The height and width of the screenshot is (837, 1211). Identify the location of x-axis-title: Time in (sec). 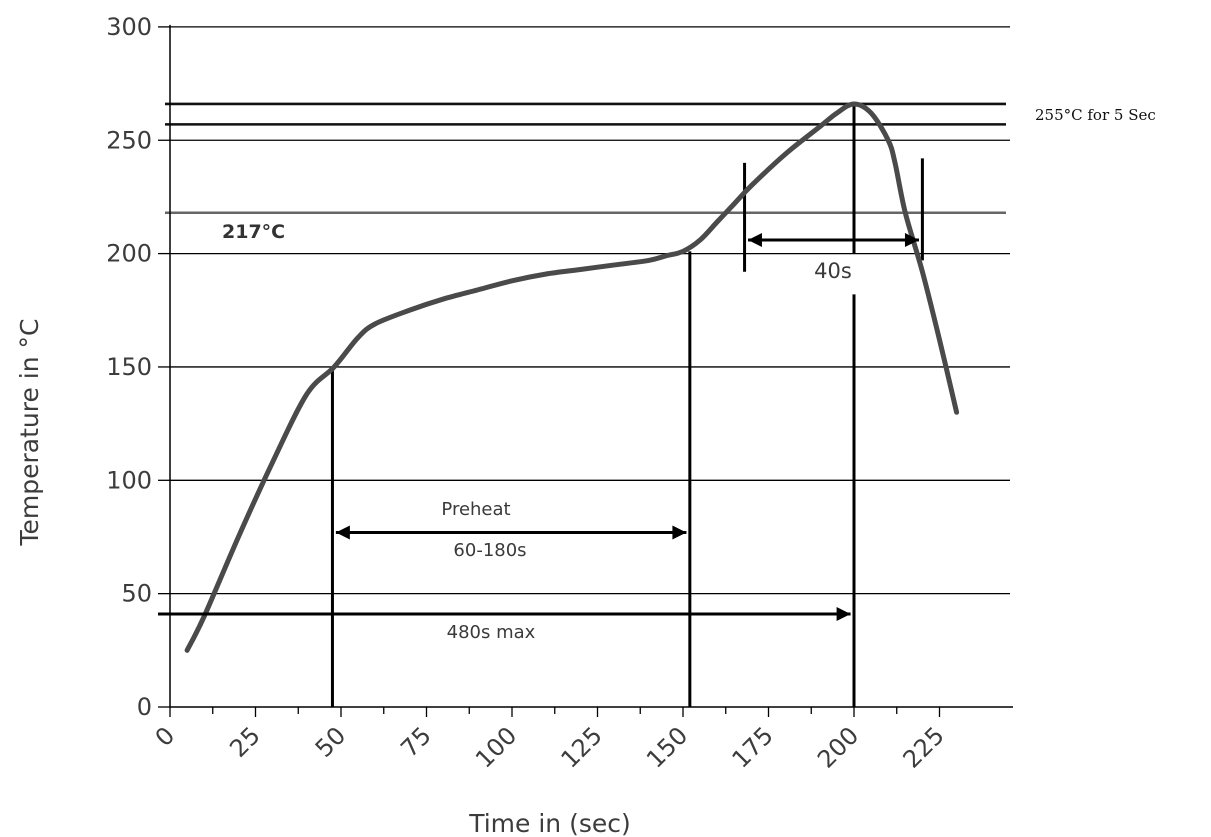
(549, 823).